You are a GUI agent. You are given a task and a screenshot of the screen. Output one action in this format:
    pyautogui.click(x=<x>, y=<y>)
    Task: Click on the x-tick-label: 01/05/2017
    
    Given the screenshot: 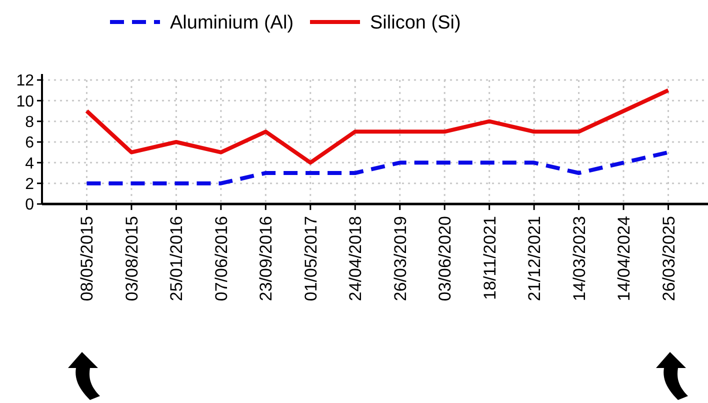 What is the action you would take?
    pyautogui.click(x=310, y=259)
    